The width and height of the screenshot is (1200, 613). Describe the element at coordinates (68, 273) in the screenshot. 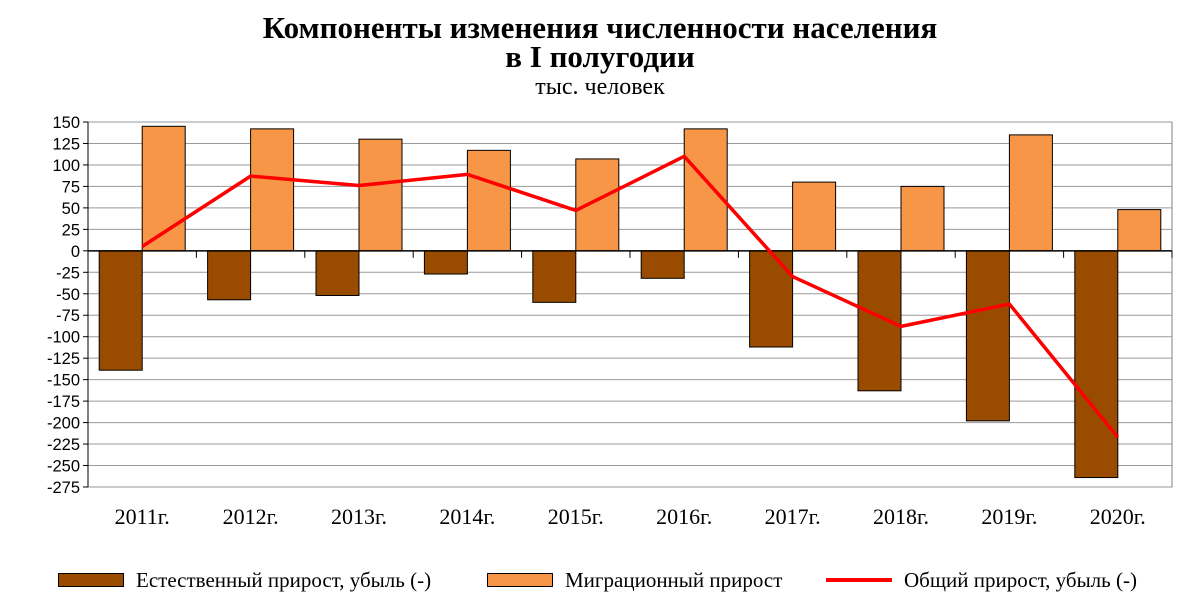

I see `y-tick-label: -25` at that location.